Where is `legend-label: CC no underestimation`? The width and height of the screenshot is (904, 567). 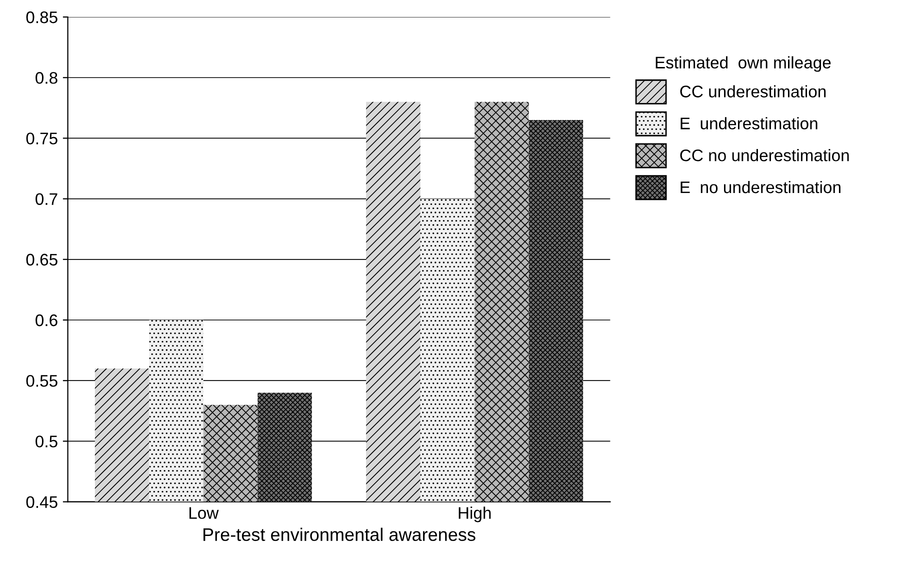 legend-label: CC no underestimation is located at coordinates (764, 155).